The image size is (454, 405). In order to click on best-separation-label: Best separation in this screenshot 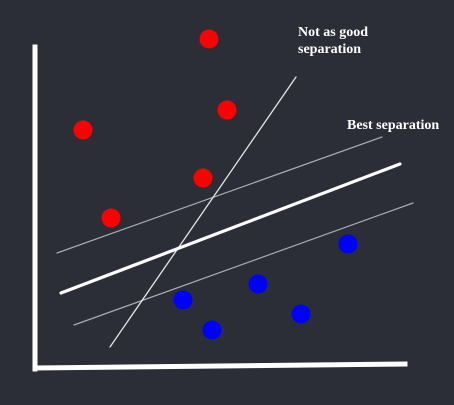, I will do `click(393, 125)`.